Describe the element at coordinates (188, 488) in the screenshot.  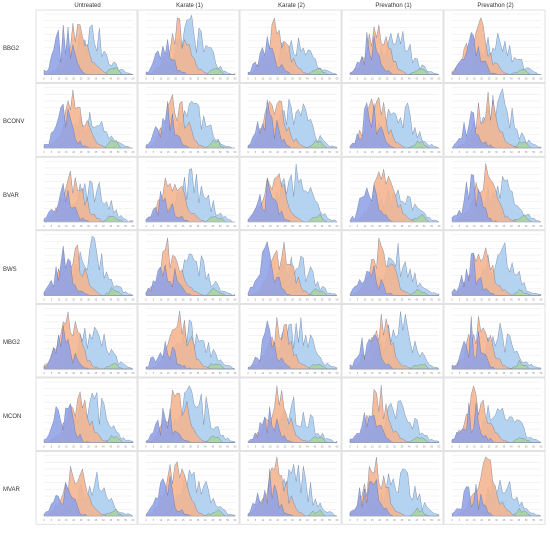
I see `panel-mvar-1: 0 5 10 15 20 25 30 35 40 45 50 55 60` at that location.